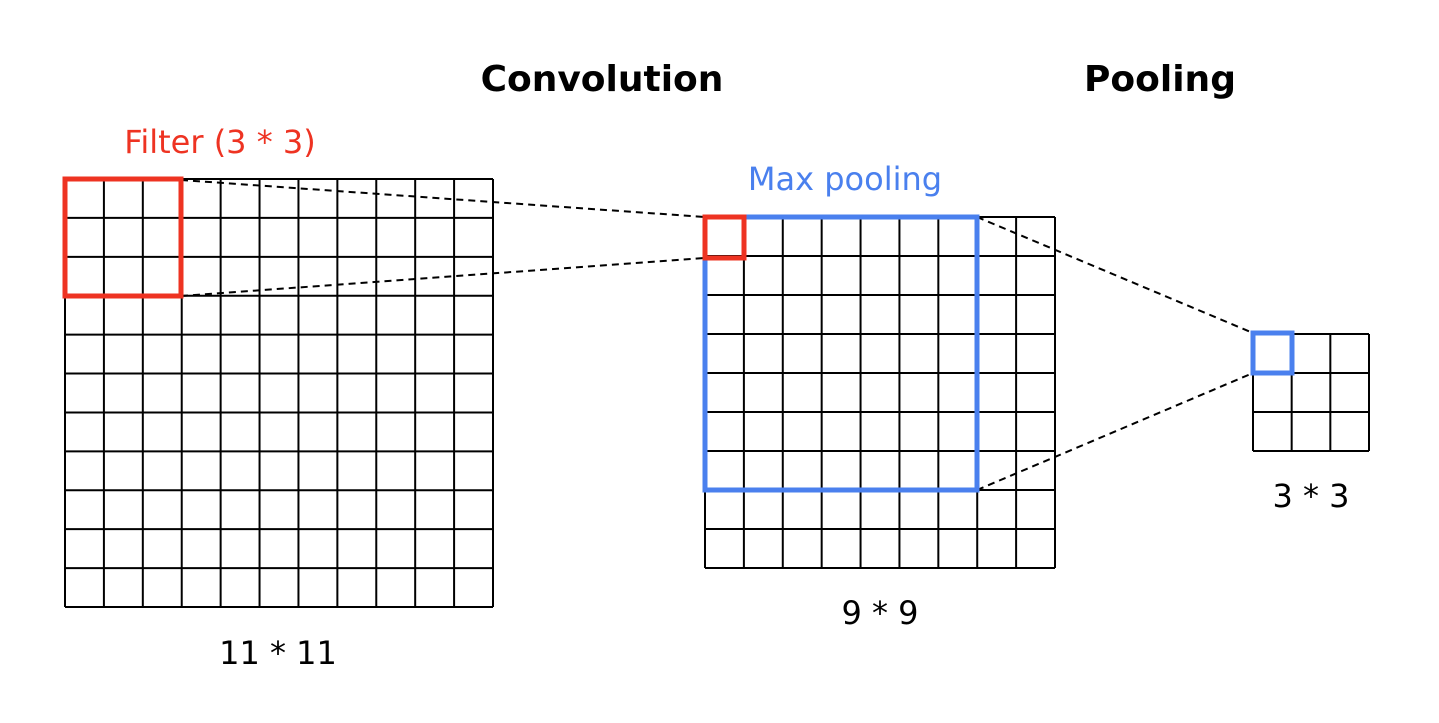  What do you see at coordinates (602, 79) in the screenshot?
I see `convolution-heading: Convolution` at bounding box center [602, 79].